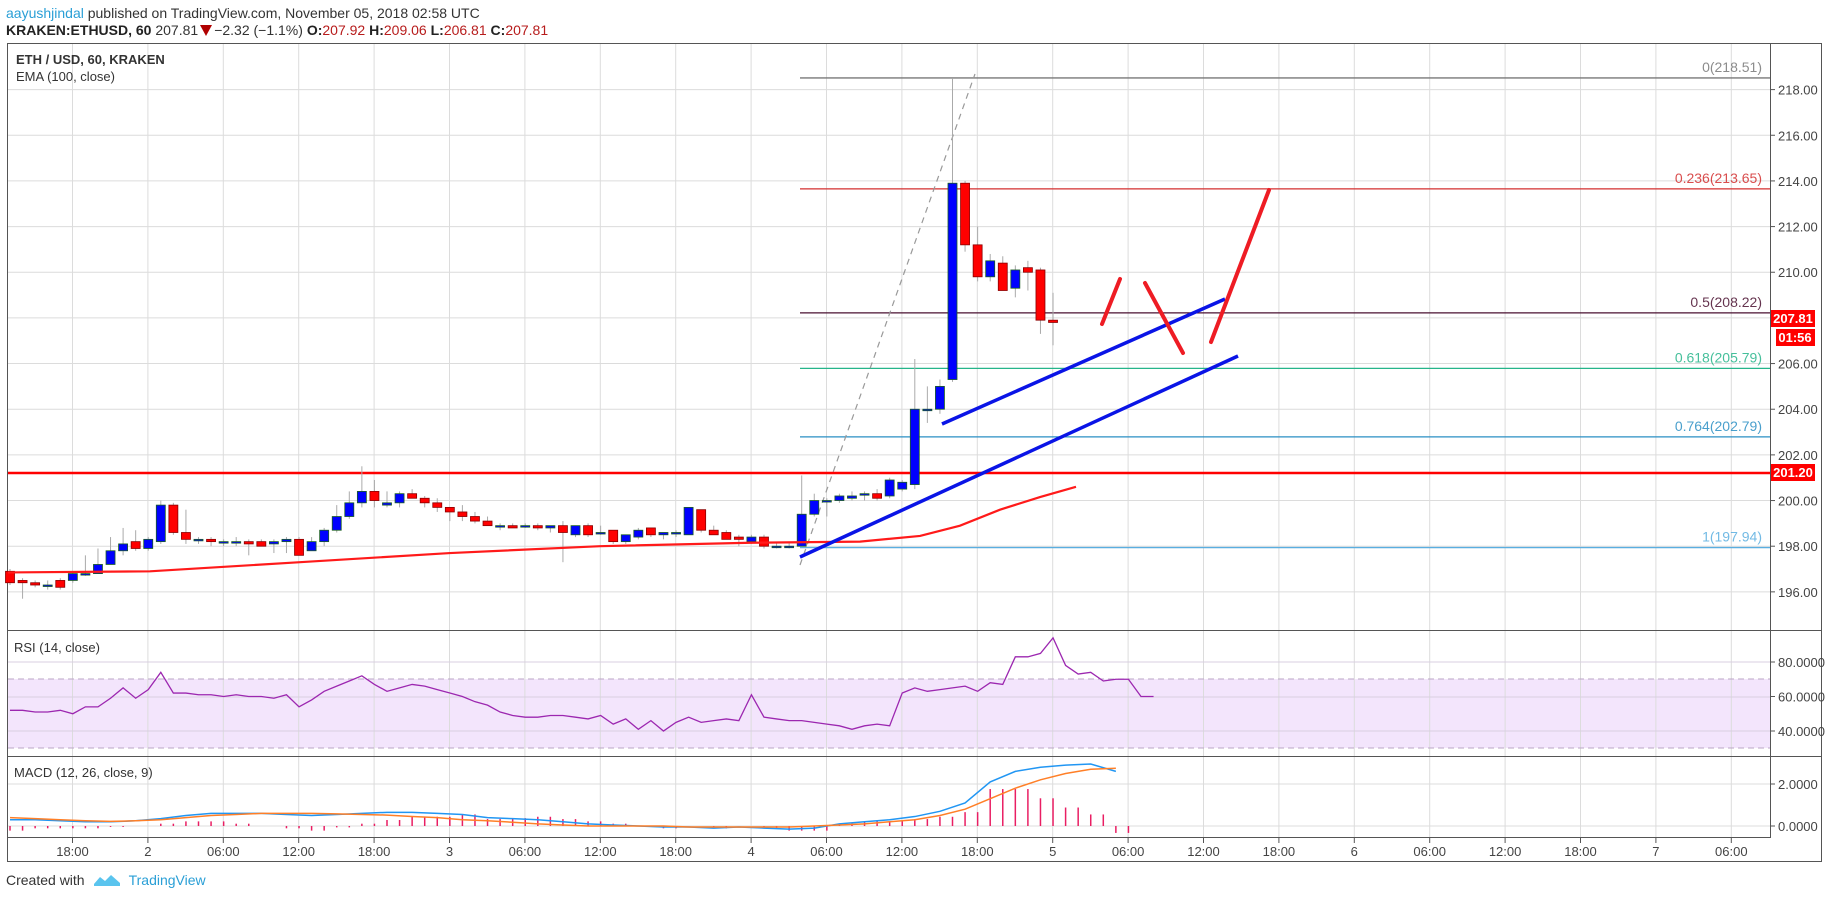 Image resolution: width=1828 pixels, height=899 pixels. I want to click on fib-trend-dashed-line, so click(887, 319).